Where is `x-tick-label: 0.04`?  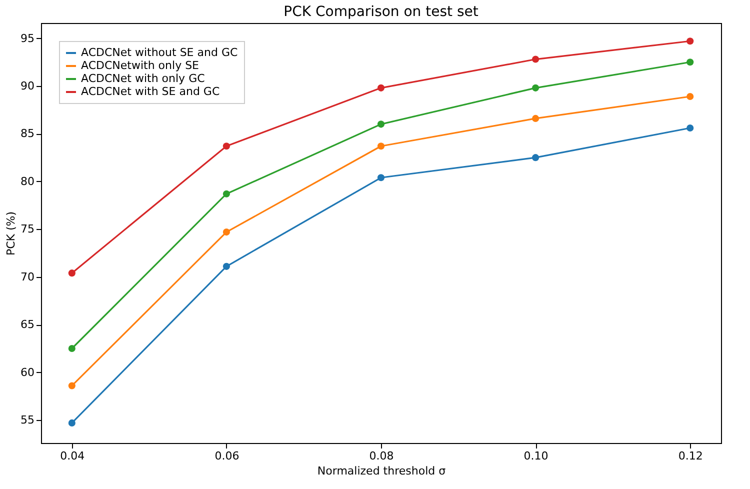
x-tick-label: 0.04 is located at coordinates (72, 456).